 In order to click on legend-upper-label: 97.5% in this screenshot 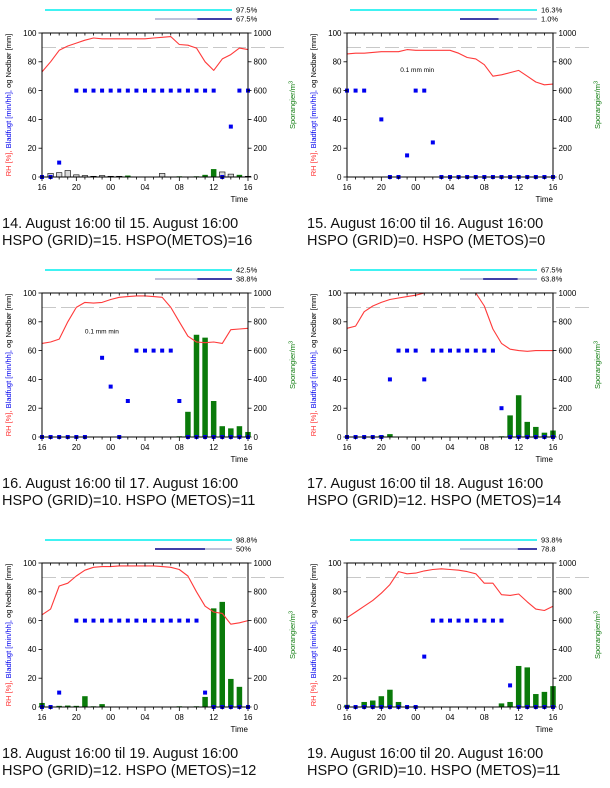, I will do `click(247, 10)`.